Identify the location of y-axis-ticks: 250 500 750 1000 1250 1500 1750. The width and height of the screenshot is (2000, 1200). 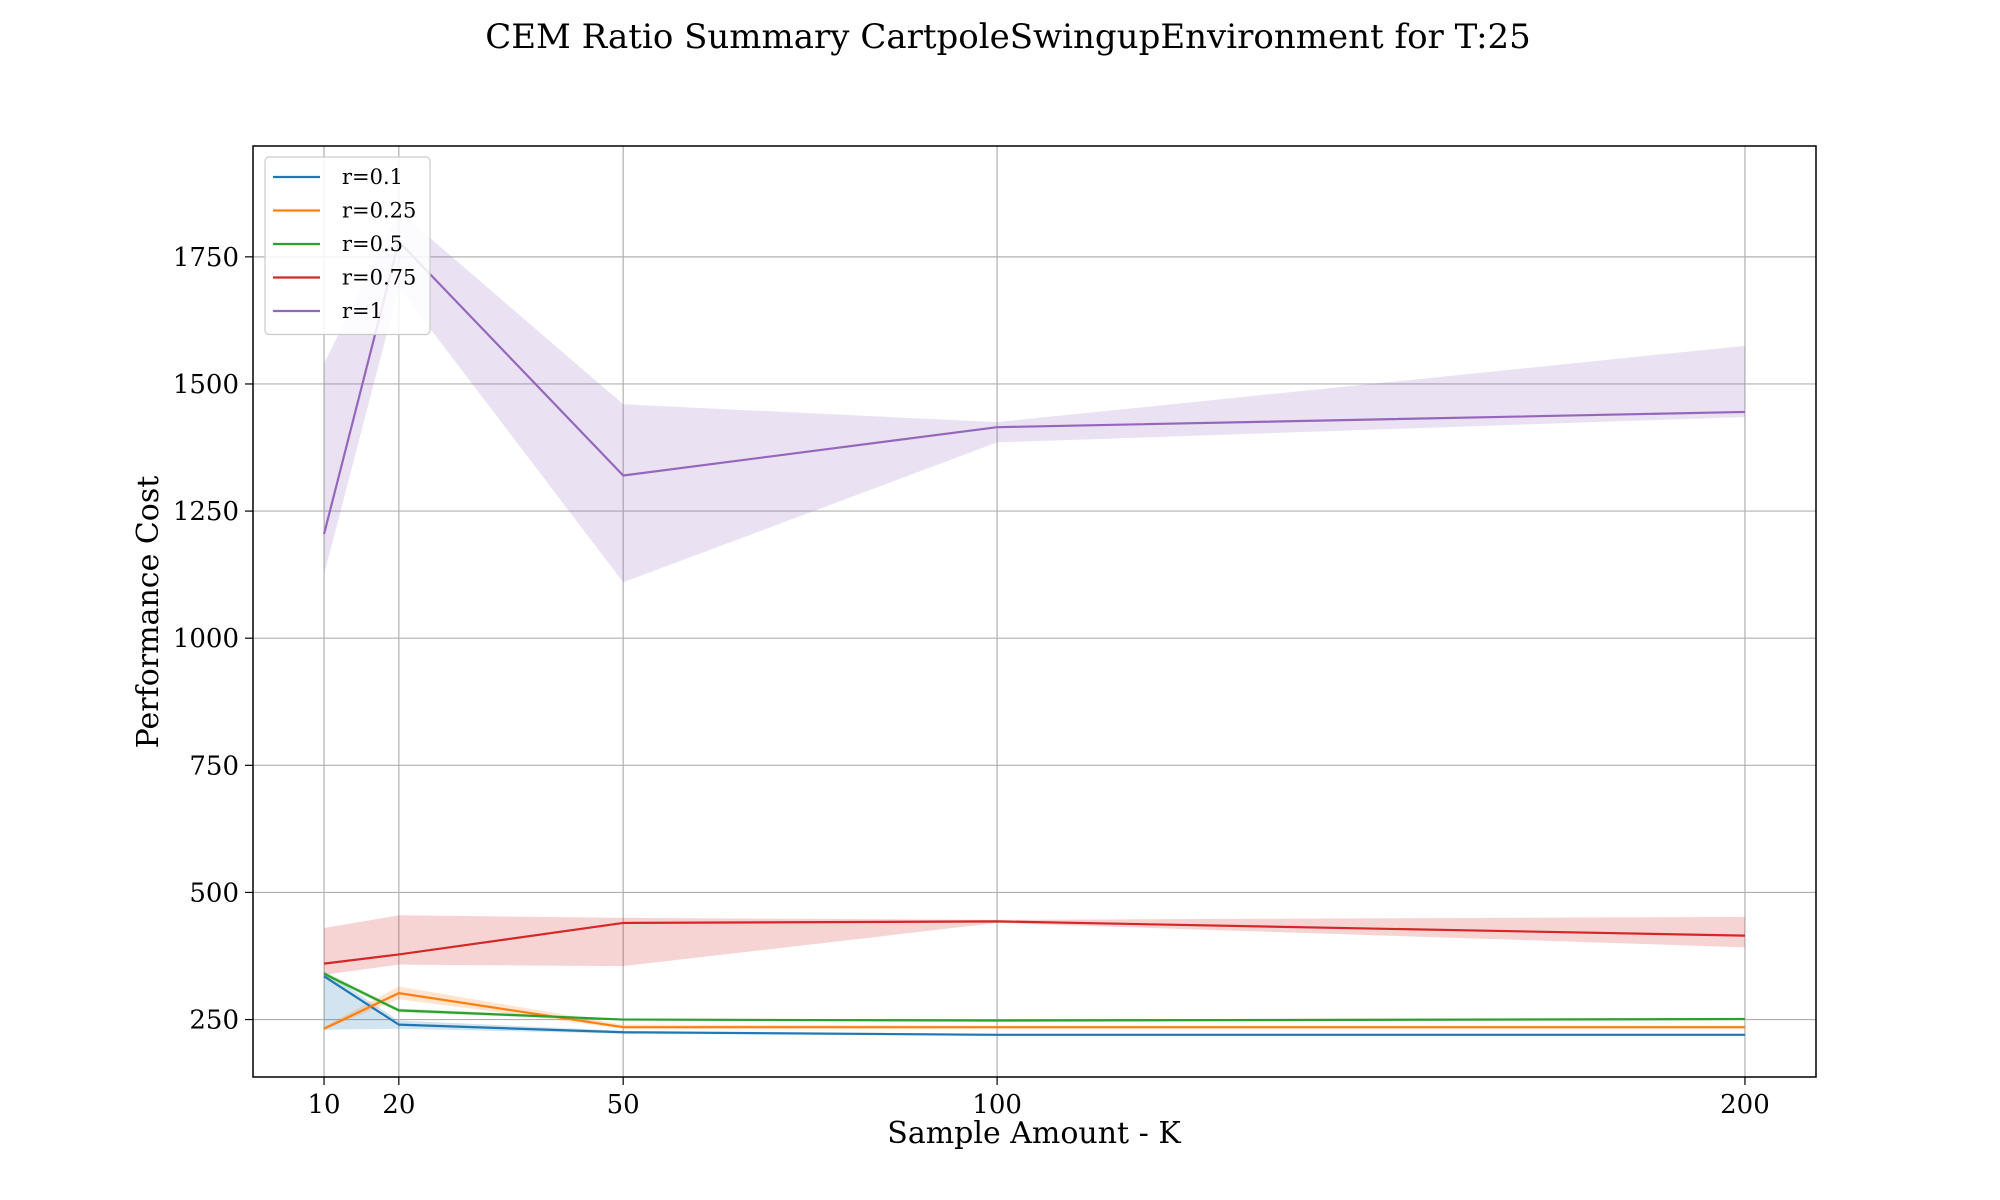
(213, 639).